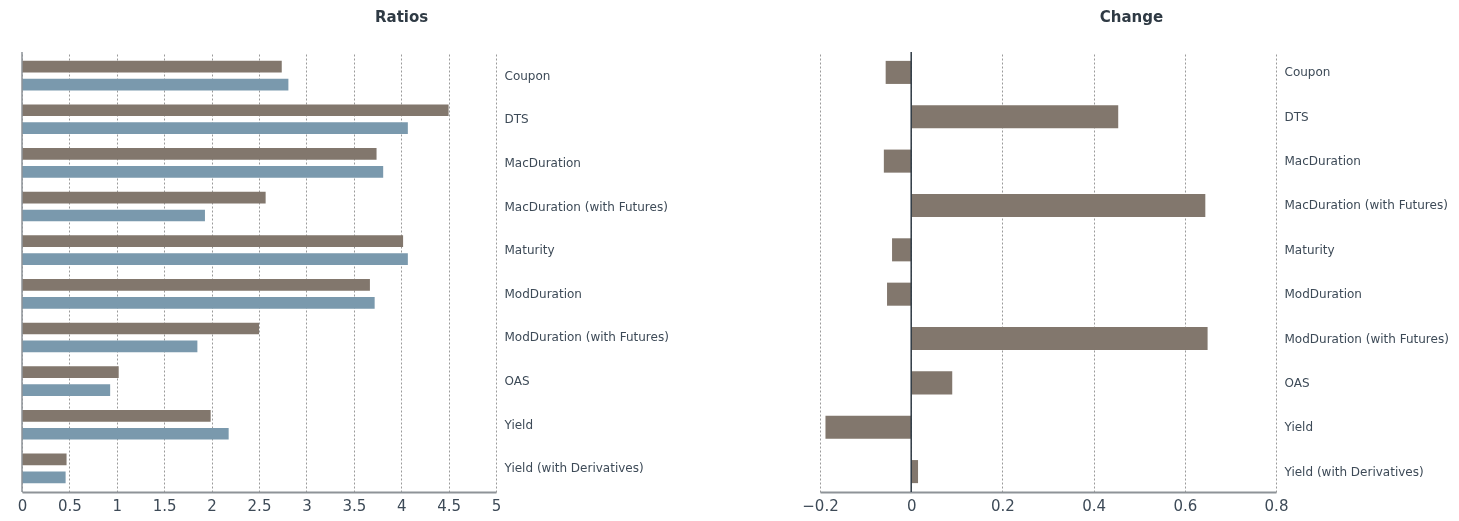  What do you see at coordinates (307, 505) in the screenshot?
I see `x-tick-label: 3` at bounding box center [307, 505].